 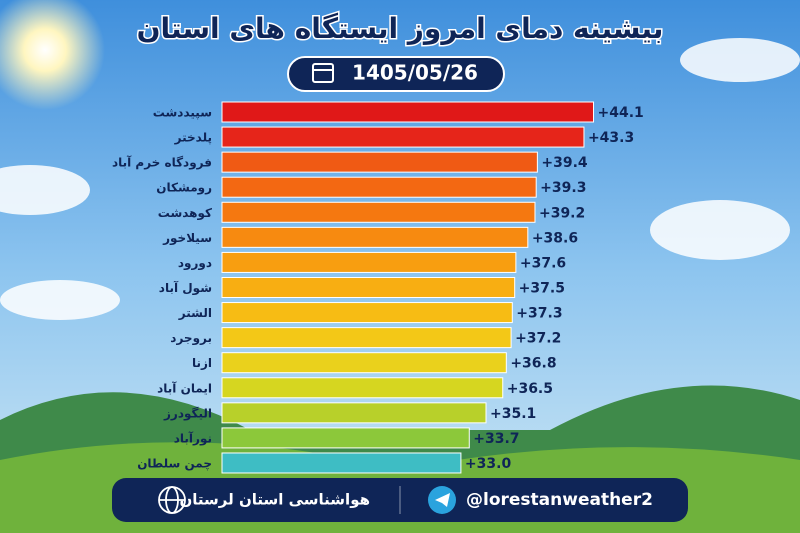 I want to click on category-label: کوهدشت, so click(x=185, y=213).